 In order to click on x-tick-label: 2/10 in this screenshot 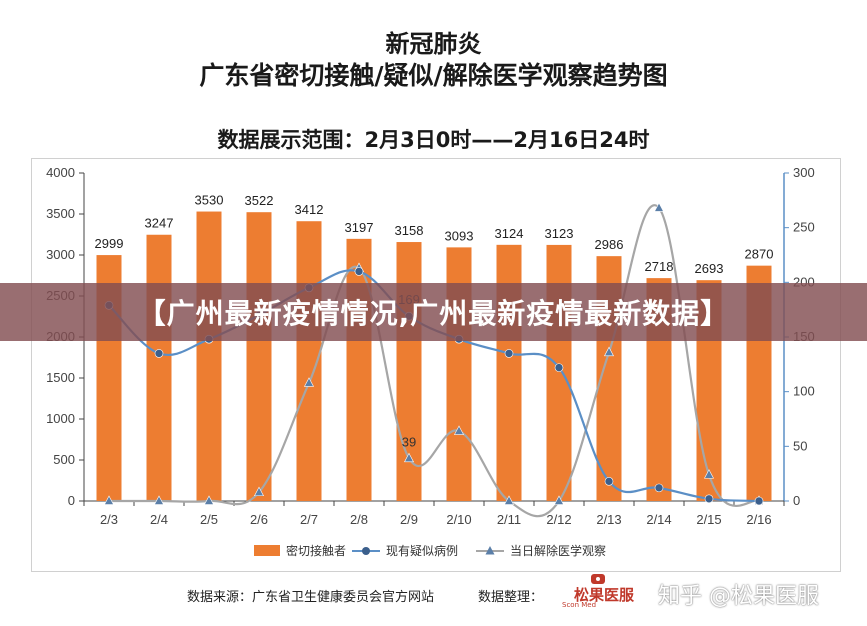, I will do `click(458, 519)`.